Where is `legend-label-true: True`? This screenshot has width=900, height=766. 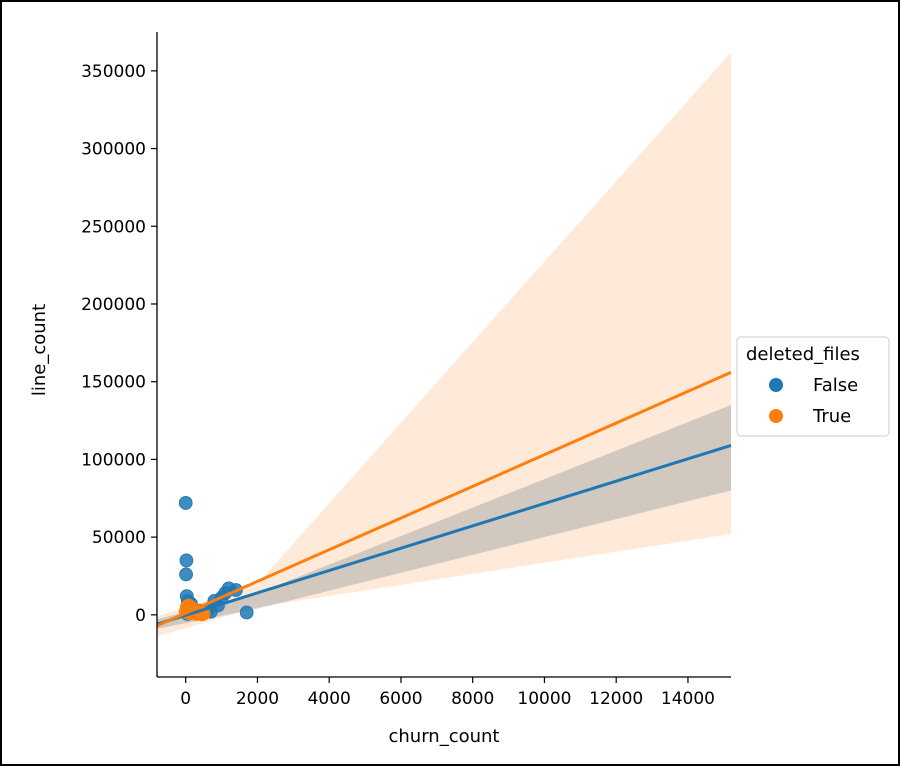
legend-label-true: True is located at coordinates (831, 416).